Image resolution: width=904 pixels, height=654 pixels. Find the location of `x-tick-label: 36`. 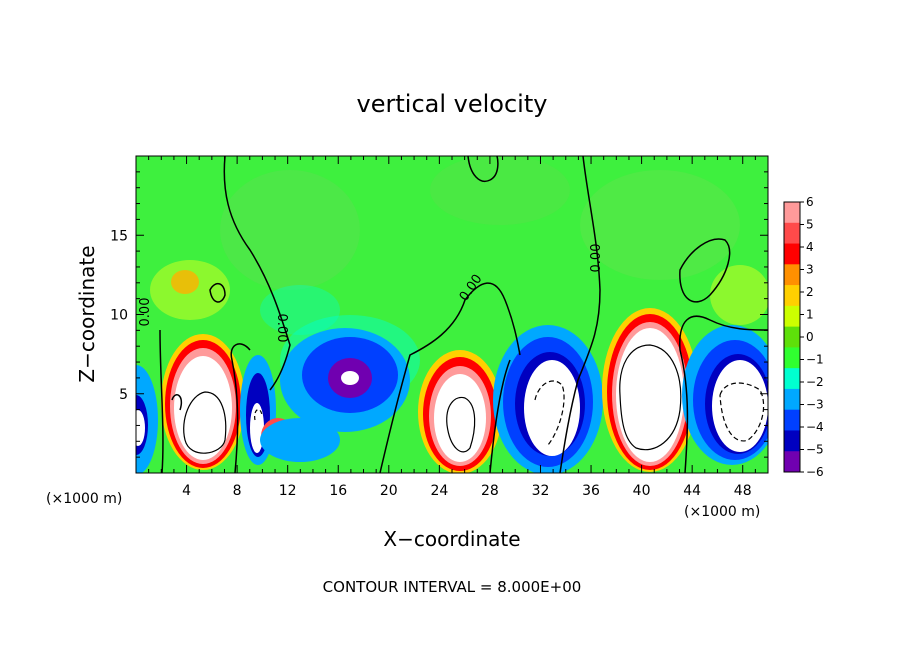

x-tick-label: 36 is located at coordinates (591, 491).